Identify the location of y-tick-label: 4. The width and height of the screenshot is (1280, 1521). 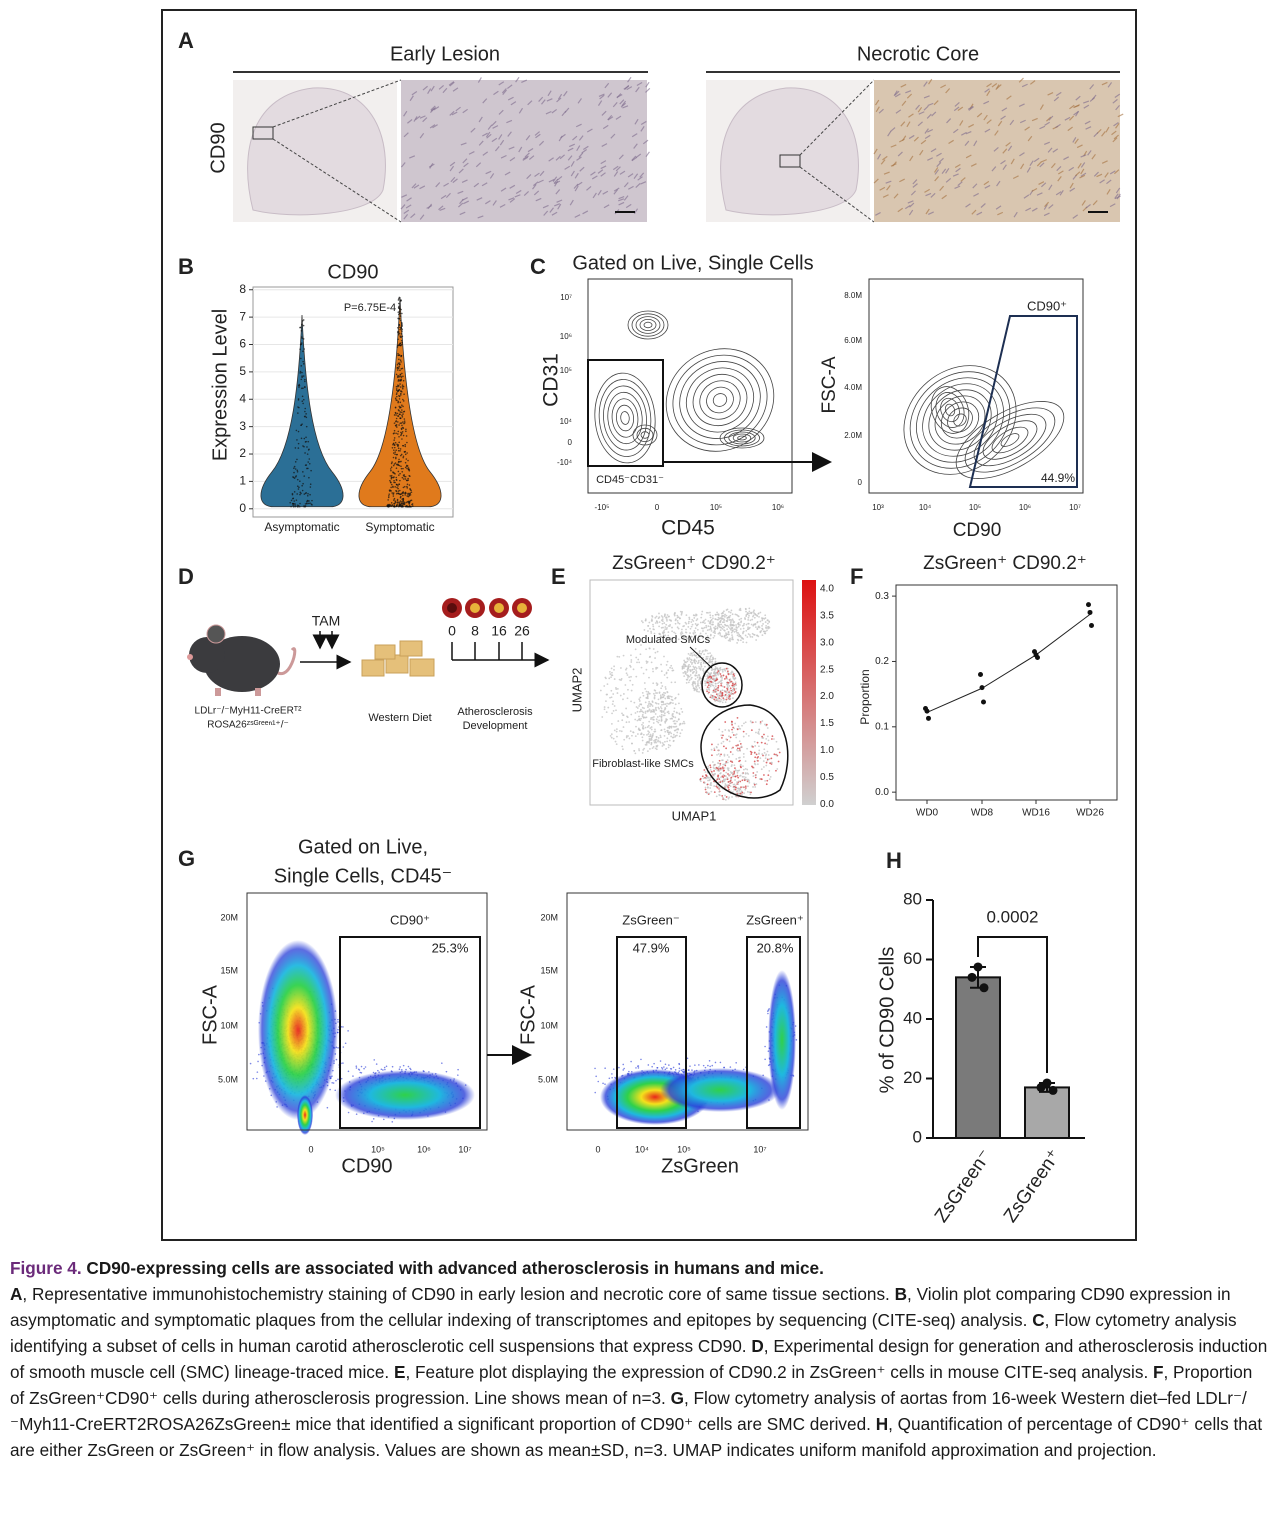
(242, 398).